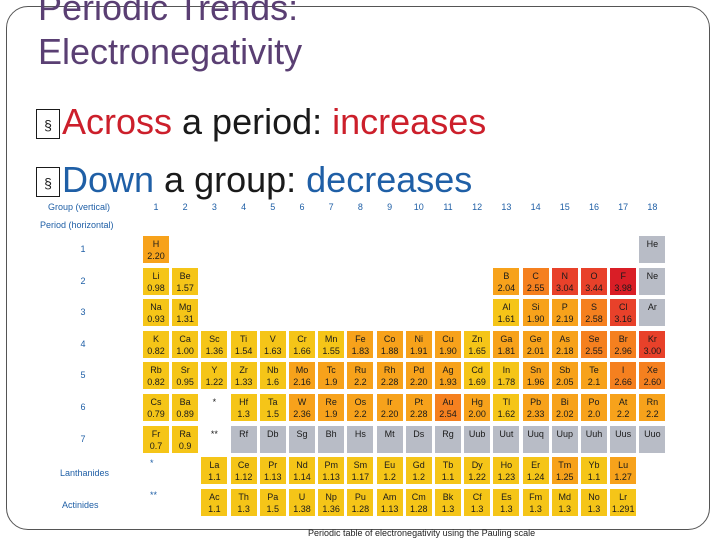  Describe the element at coordinates (535, 407) in the screenshot. I see `element-cell: Pb 2.33` at that location.